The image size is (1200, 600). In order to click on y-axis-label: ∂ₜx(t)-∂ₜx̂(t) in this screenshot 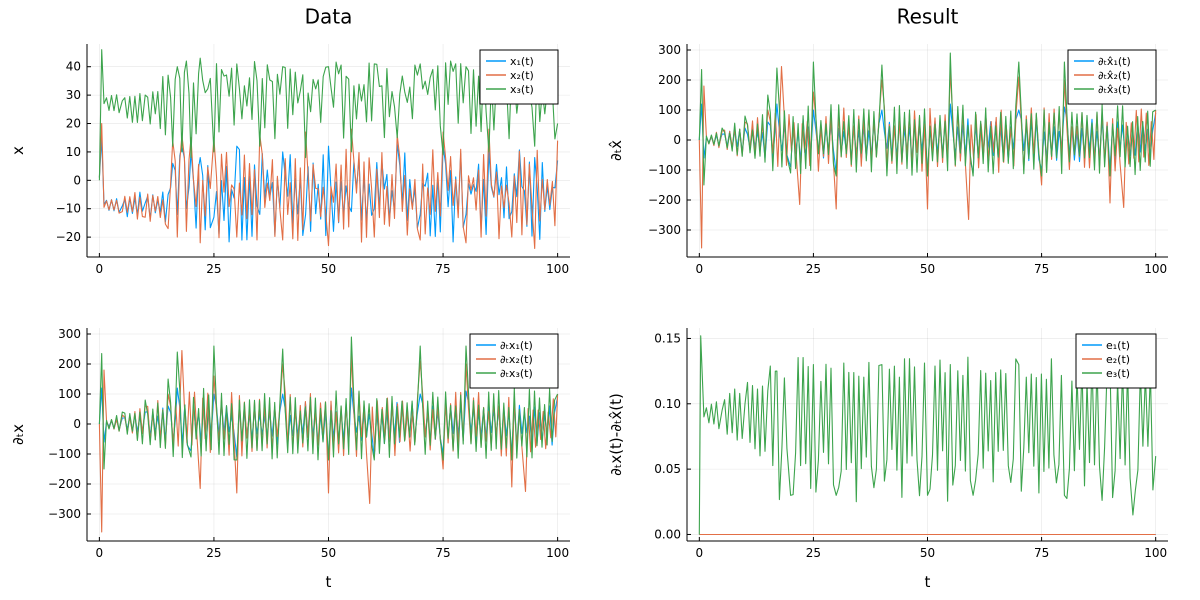, I will do `click(616, 434)`.